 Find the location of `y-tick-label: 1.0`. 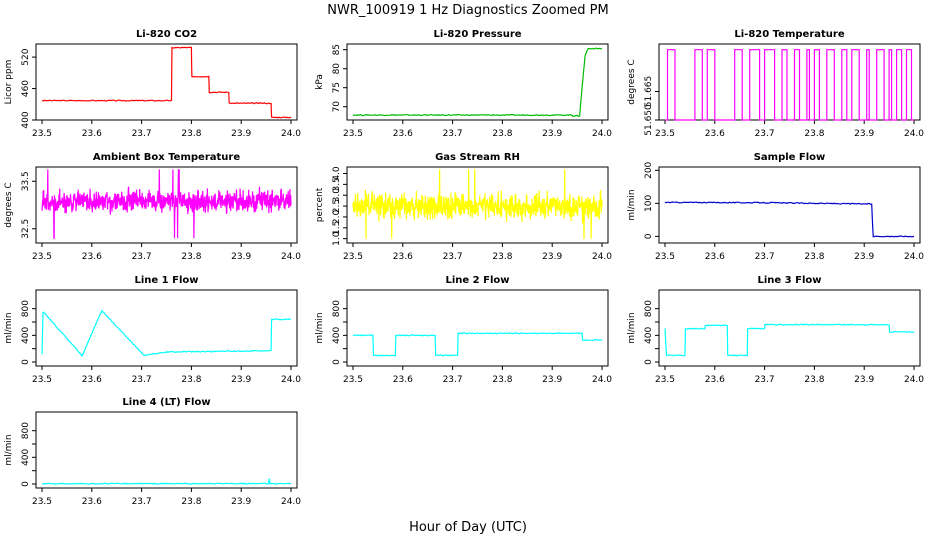

y-tick-label: 1.0 is located at coordinates (337, 238).